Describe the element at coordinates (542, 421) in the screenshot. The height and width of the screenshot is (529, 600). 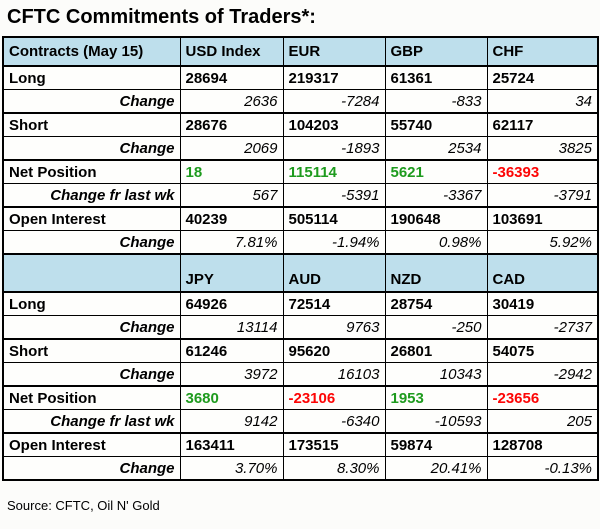
I see `data-cell: 205` at that location.